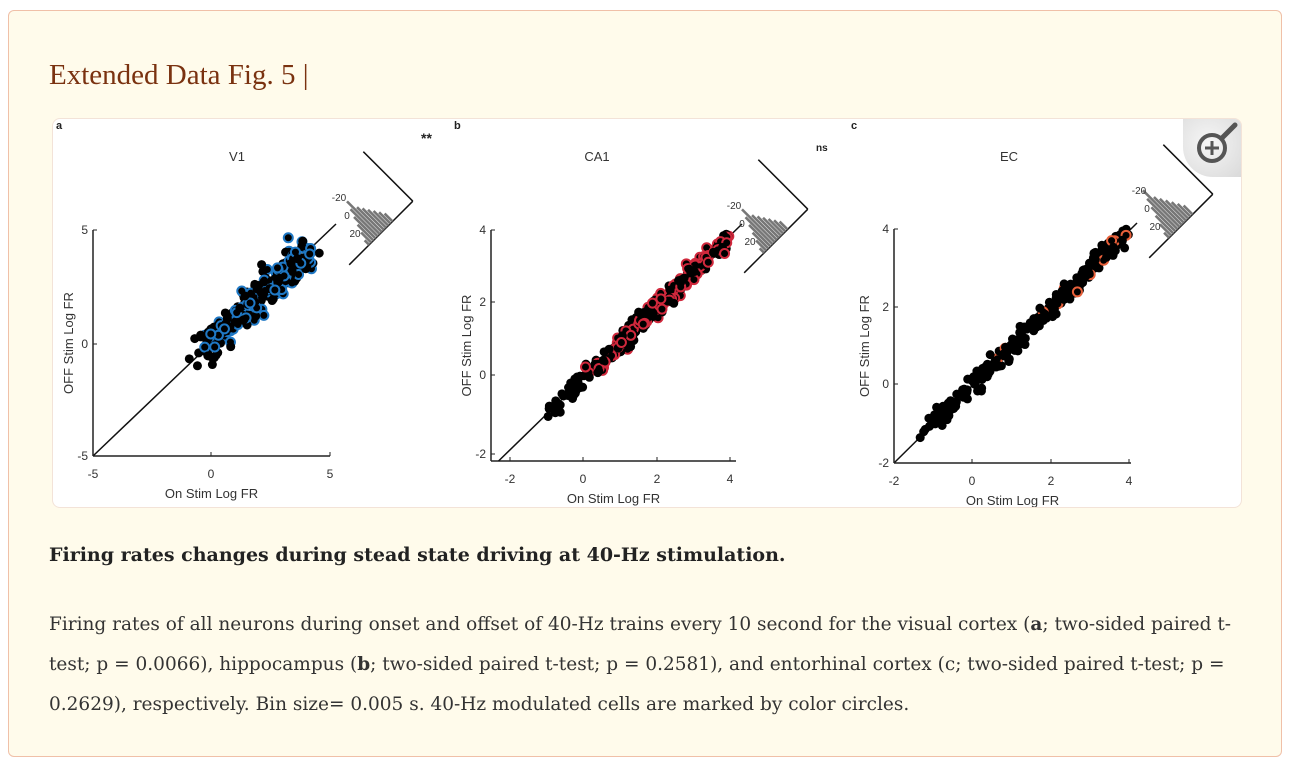 This screenshot has height=763, width=1290. What do you see at coordinates (466, 346) in the screenshot?
I see `y-axis-label: OFF Stim Log FR` at bounding box center [466, 346].